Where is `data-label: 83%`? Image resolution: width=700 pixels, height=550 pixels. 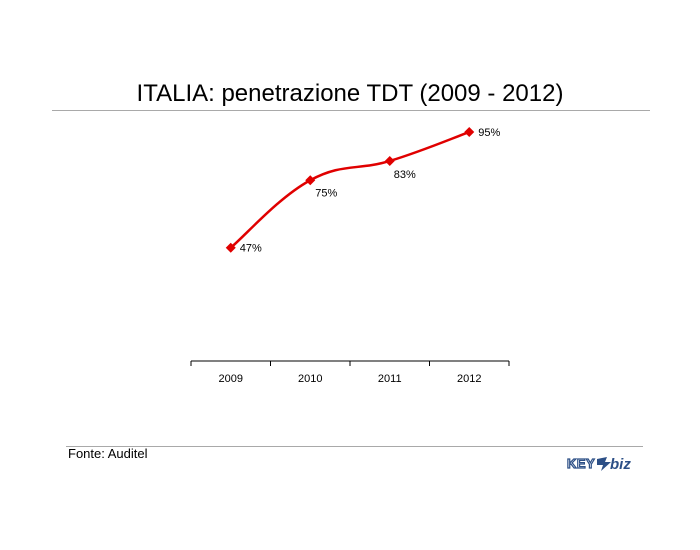
data-label: 83% is located at coordinates (405, 175).